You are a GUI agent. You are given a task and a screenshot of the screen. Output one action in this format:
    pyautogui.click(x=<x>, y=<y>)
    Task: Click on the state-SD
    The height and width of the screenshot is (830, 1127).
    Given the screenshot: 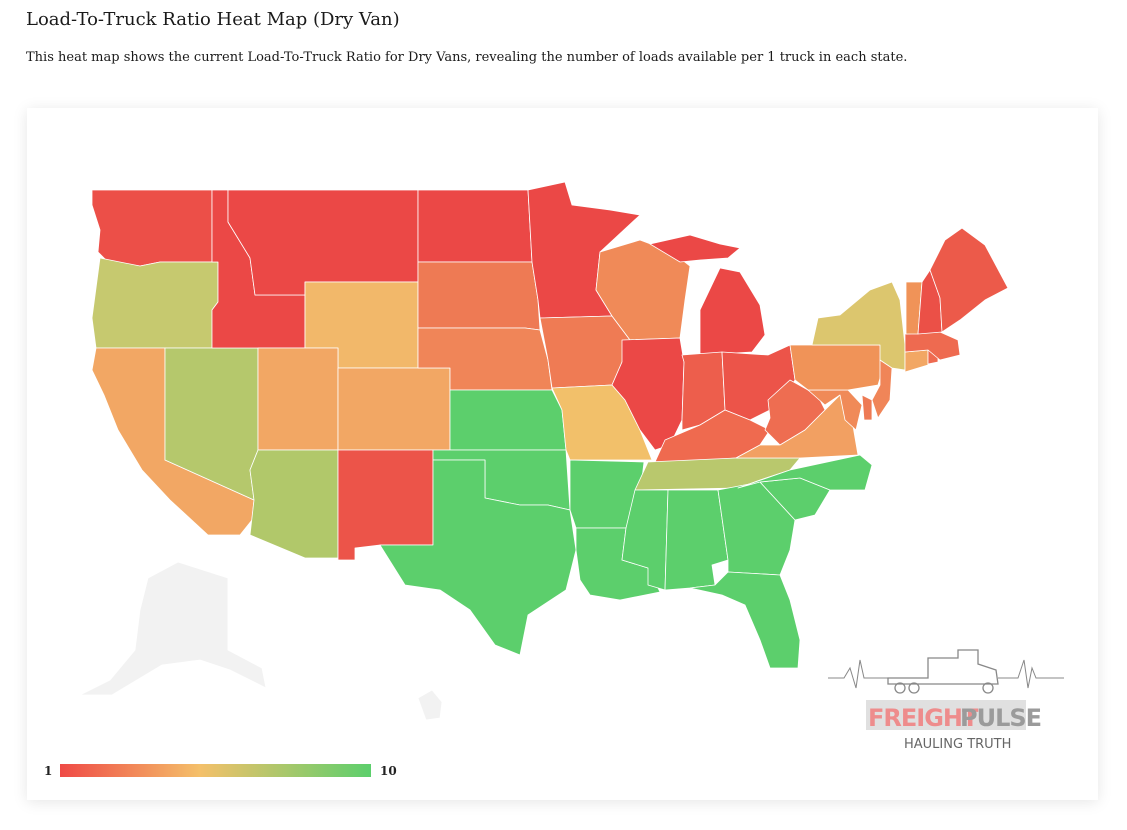 What is the action you would take?
    pyautogui.click(x=479, y=296)
    